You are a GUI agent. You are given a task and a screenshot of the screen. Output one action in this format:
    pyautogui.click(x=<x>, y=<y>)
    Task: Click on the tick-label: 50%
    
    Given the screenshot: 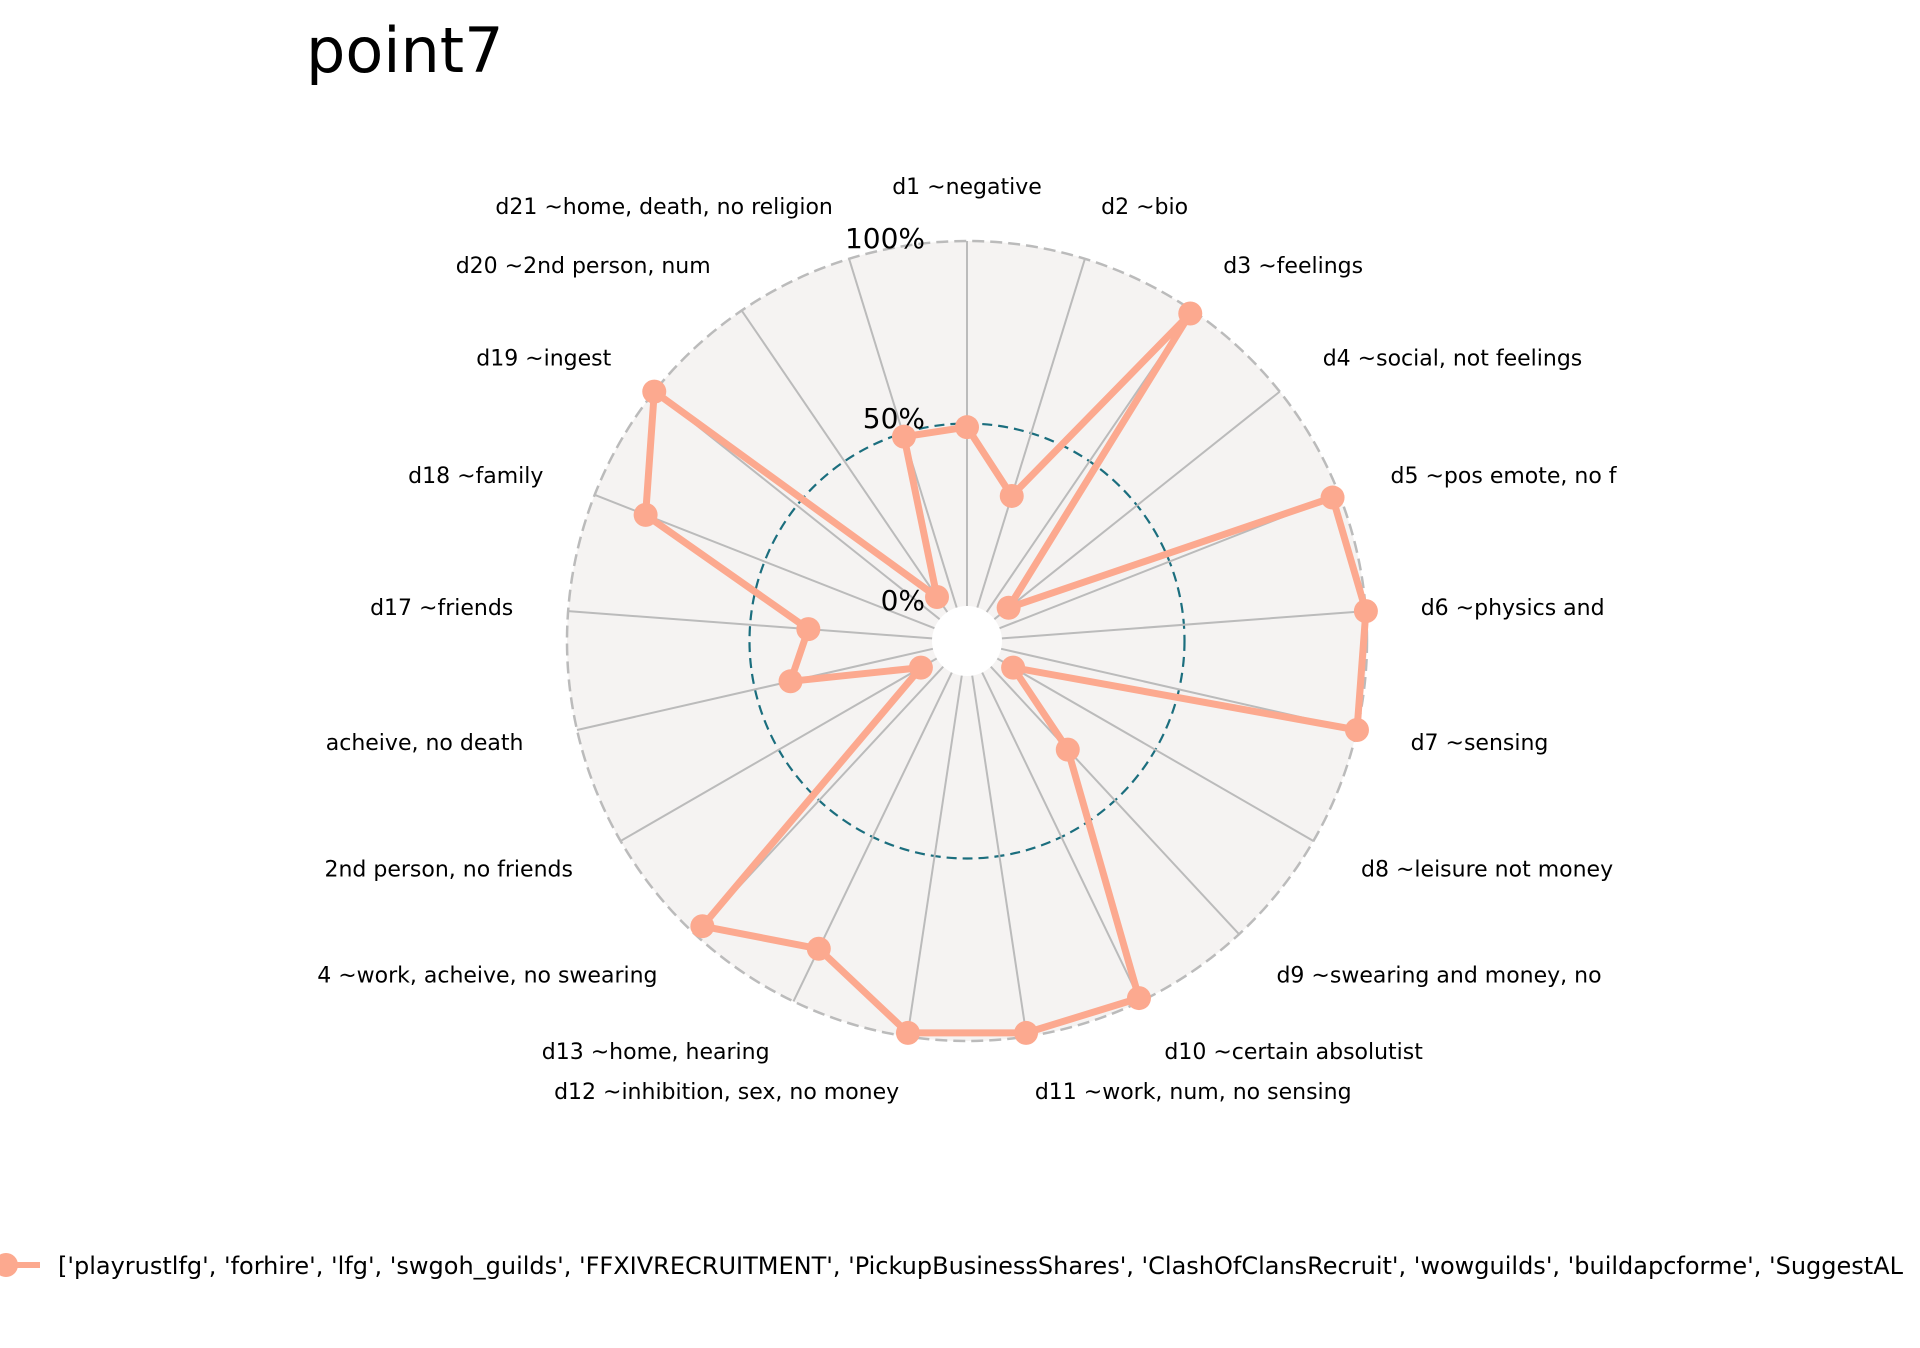 What is the action you would take?
    pyautogui.click(x=894, y=418)
    